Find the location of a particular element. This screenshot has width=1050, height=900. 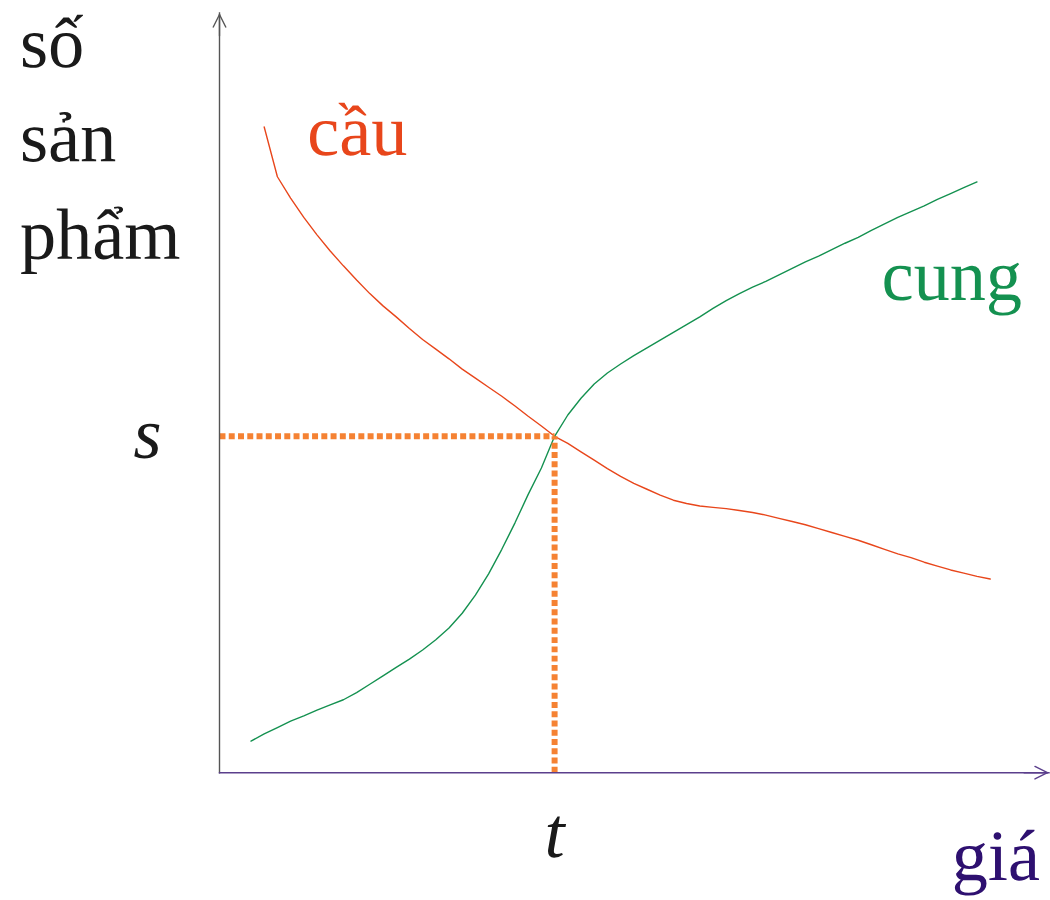

x-axis-title: giá is located at coordinates (997, 862).